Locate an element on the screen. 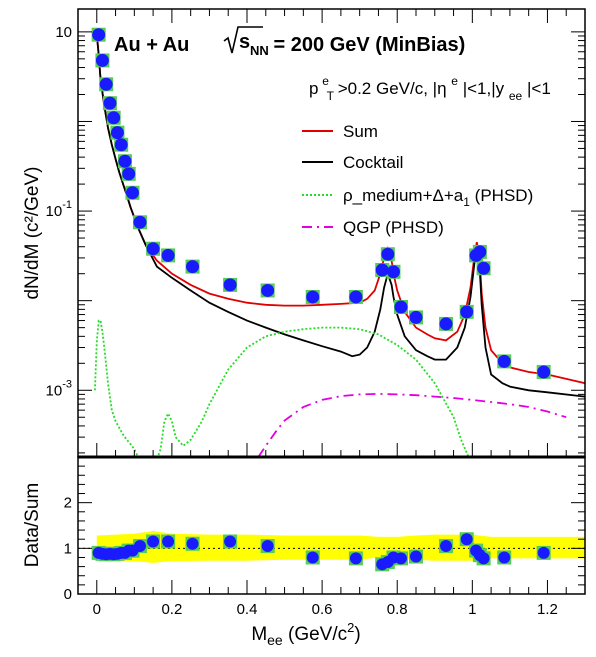 This screenshot has height=657, width=596. collision-system-title: Au + Au is located at coordinates (151, 45).